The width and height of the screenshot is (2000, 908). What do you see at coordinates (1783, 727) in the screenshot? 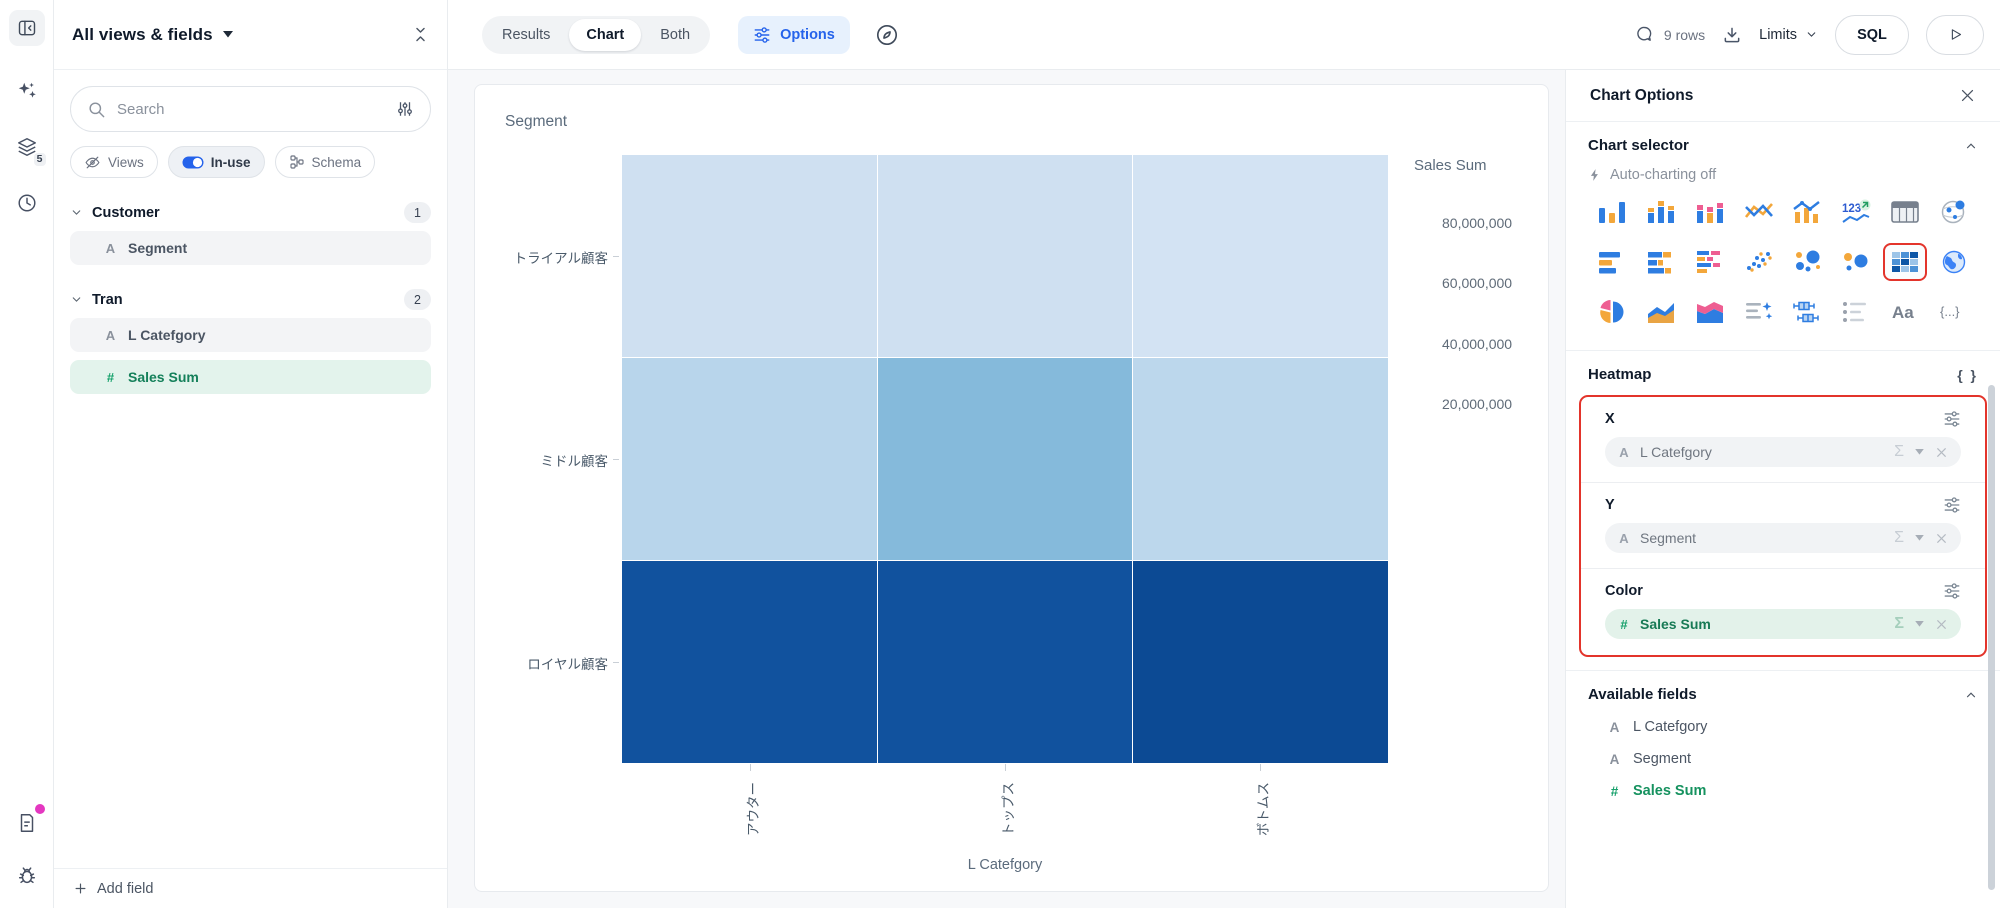
I see `available-field-item: A L Catefgory` at bounding box center [1783, 727].